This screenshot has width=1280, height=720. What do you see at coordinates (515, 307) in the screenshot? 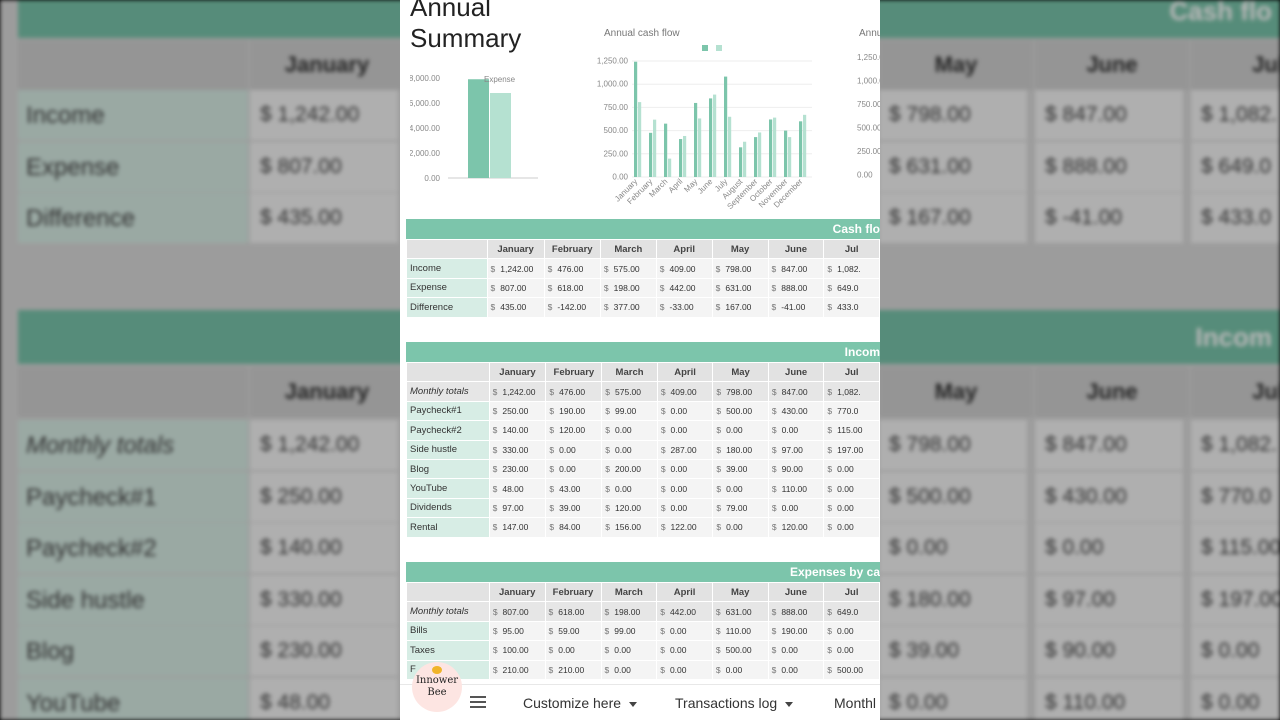
I see `value-cell: $435.00` at bounding box center [515, 307].